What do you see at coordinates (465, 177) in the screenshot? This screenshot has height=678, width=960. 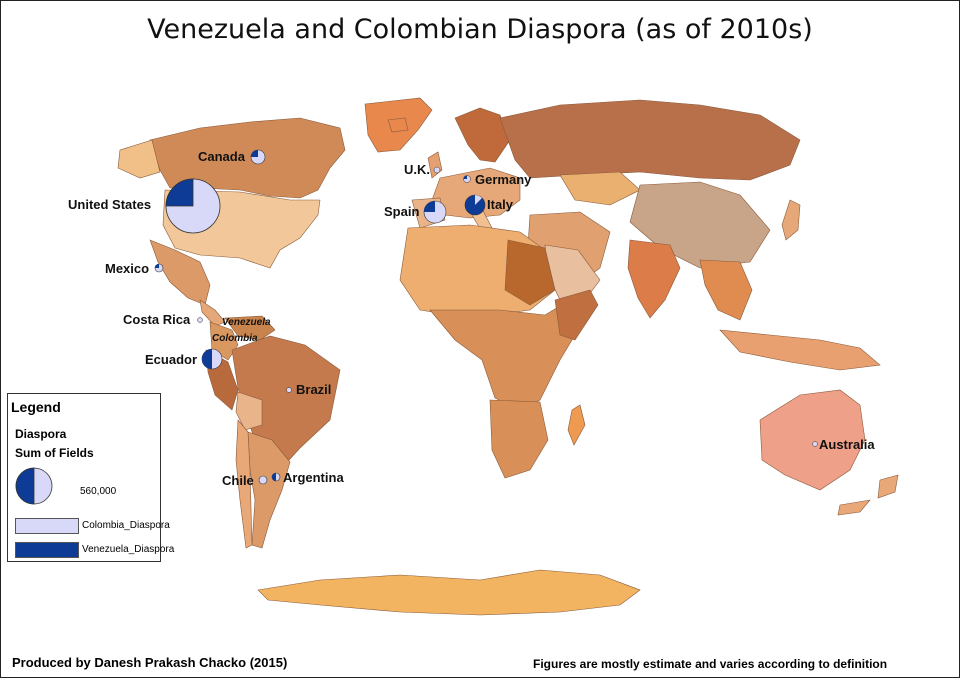 I see `pie-germany-venezuela` at bounding box center [465, 177].